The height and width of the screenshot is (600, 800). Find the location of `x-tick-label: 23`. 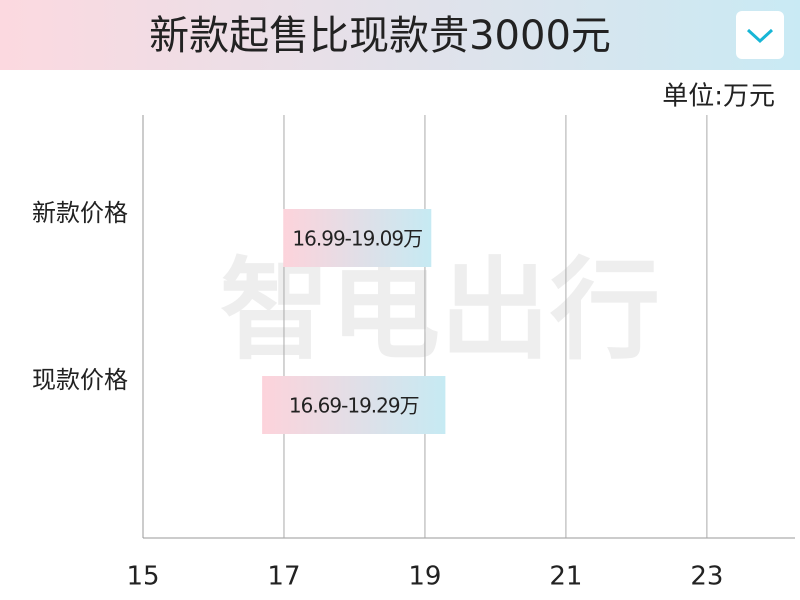

x-tick-label: 23 is located at coordinates (706, 577).